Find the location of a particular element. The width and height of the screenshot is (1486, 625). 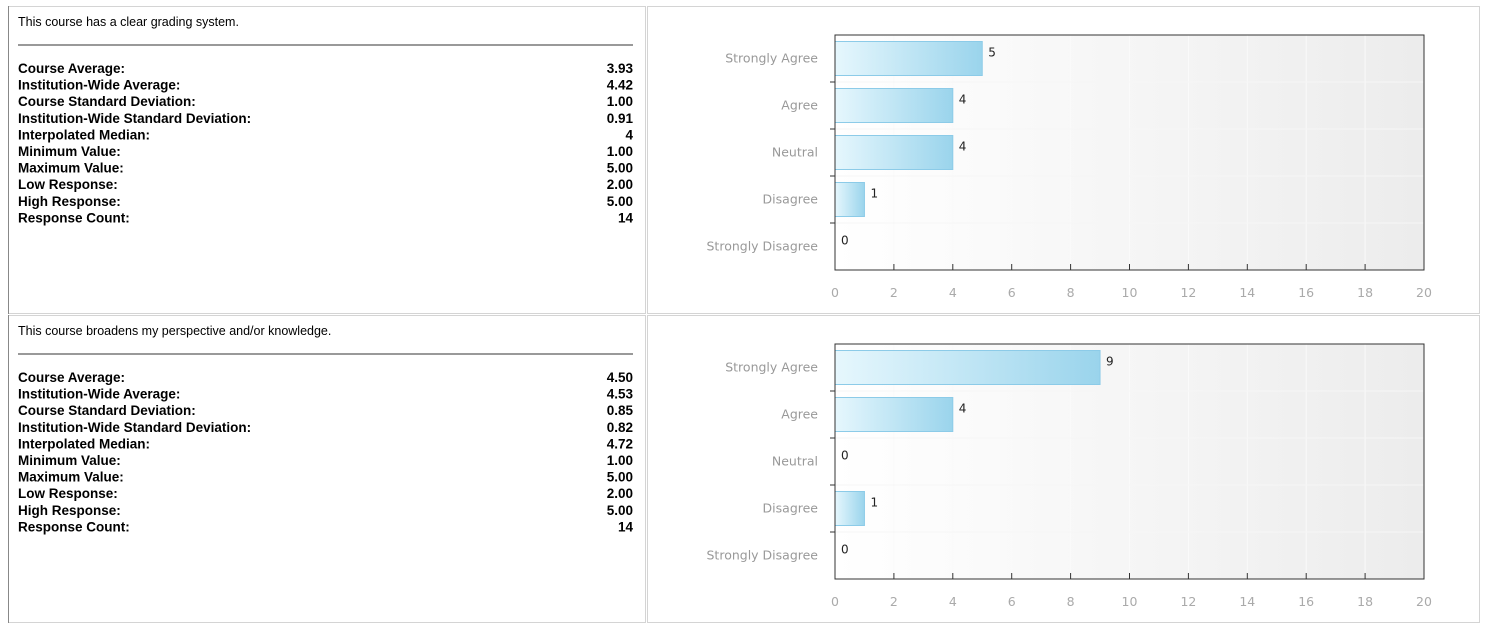

stat-value: 4.72 is located at coordinates (620, 443).